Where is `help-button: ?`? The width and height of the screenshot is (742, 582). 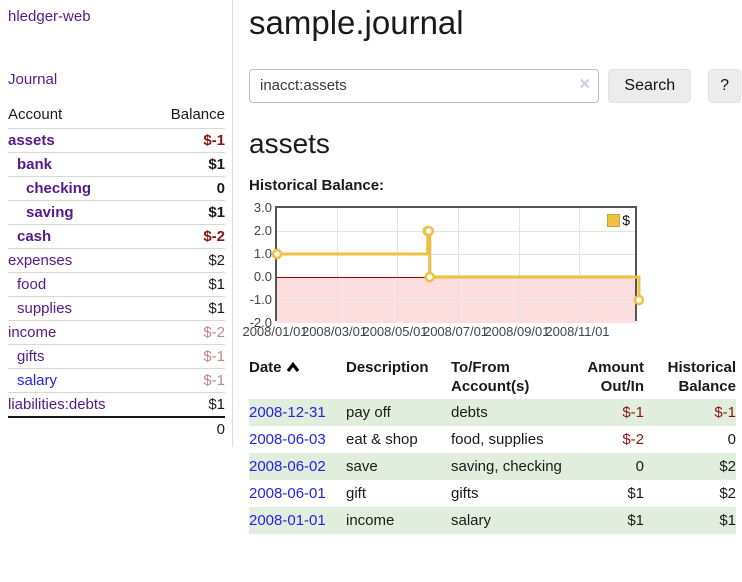
help-button: ? is located at coordinates (724, 85).